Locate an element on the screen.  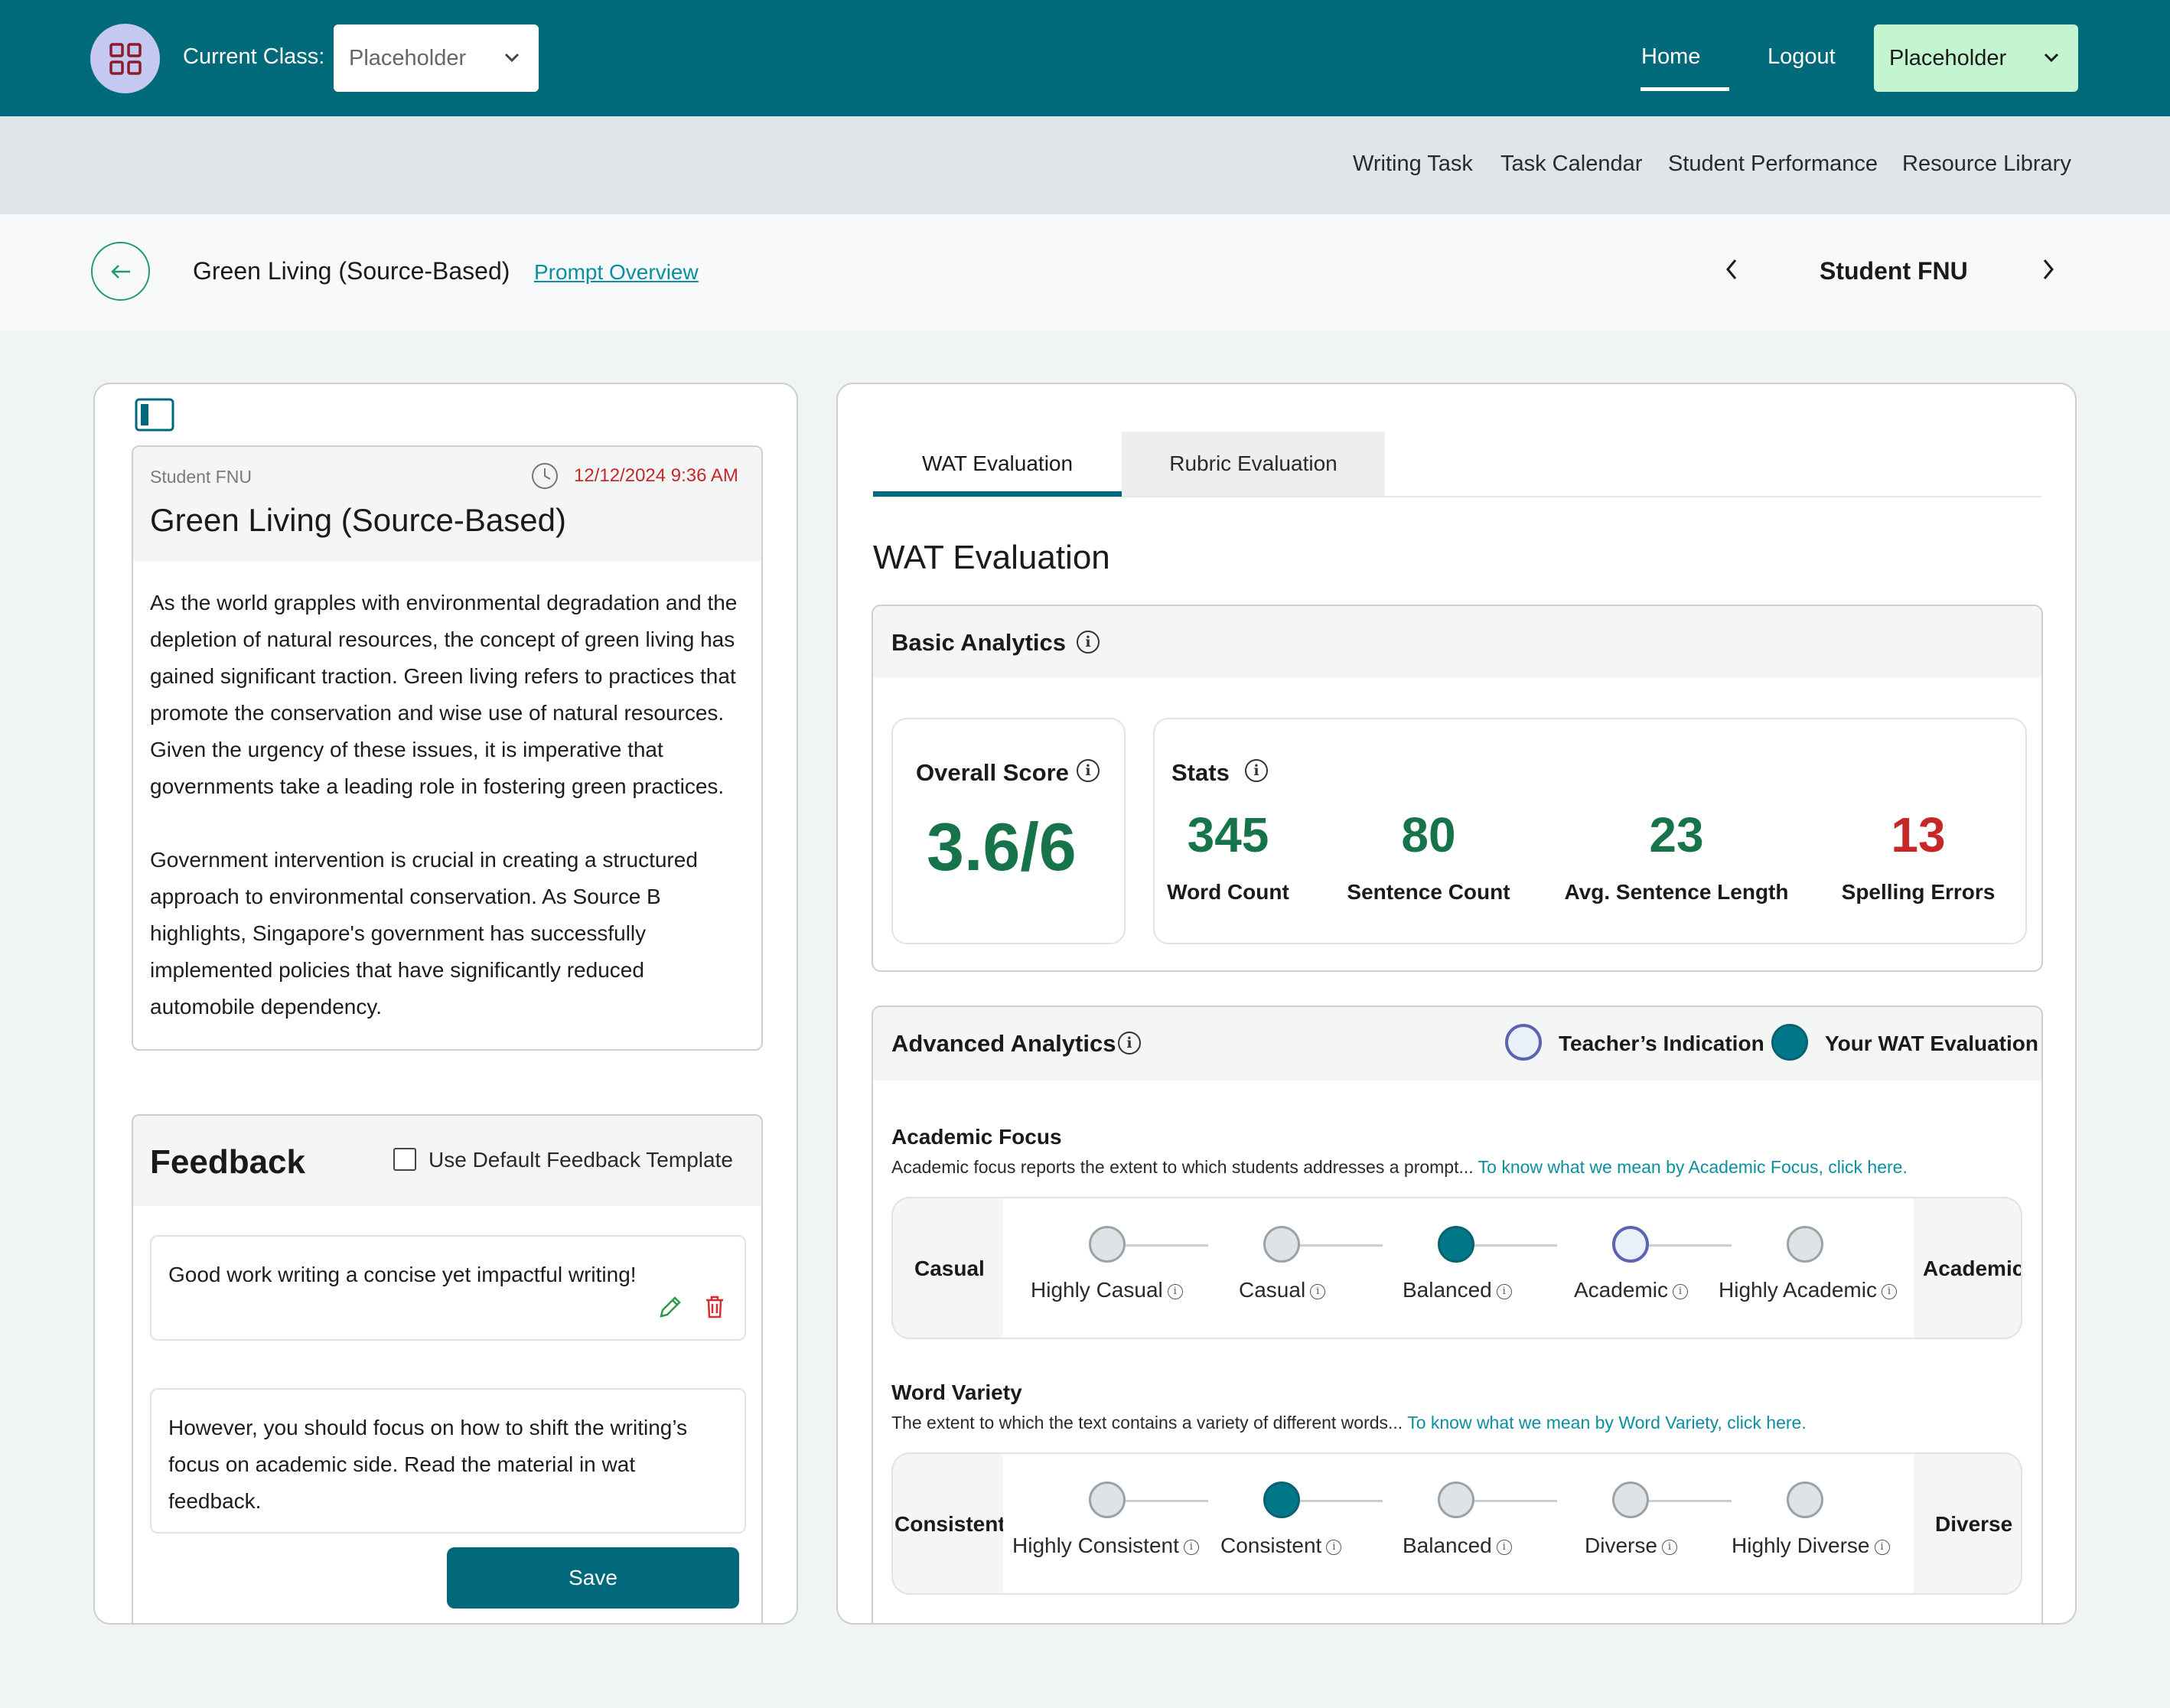
dimension-title: Word Variety is located at coordinates (957, 1392).